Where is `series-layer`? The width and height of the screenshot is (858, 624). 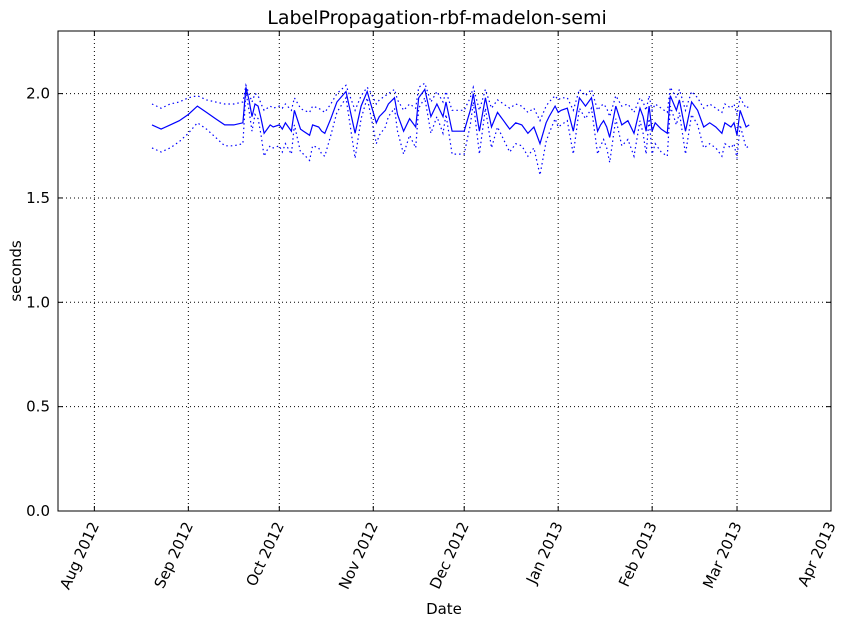
series-layer is located at coordinates (450, 129).